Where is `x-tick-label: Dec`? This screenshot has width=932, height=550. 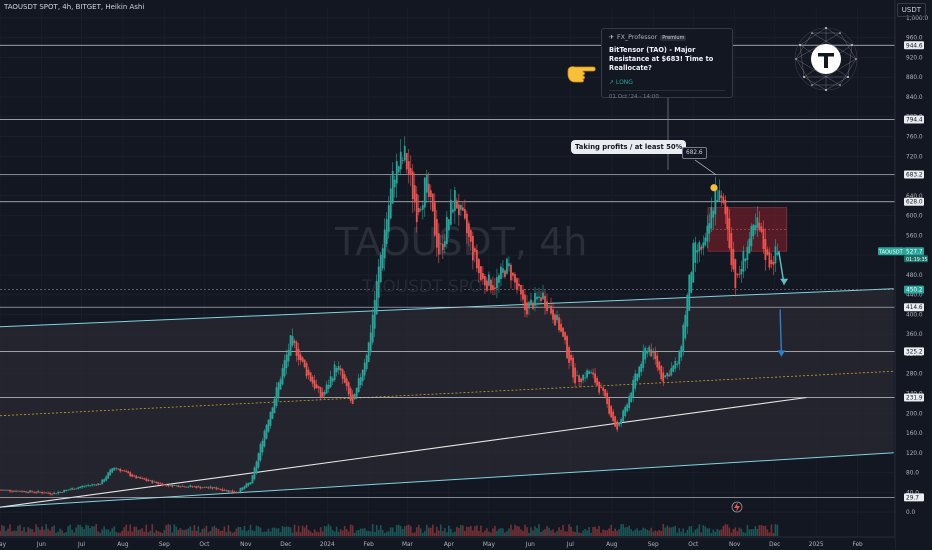
x-tick-label: Dec is located at coordinates (774, 545).